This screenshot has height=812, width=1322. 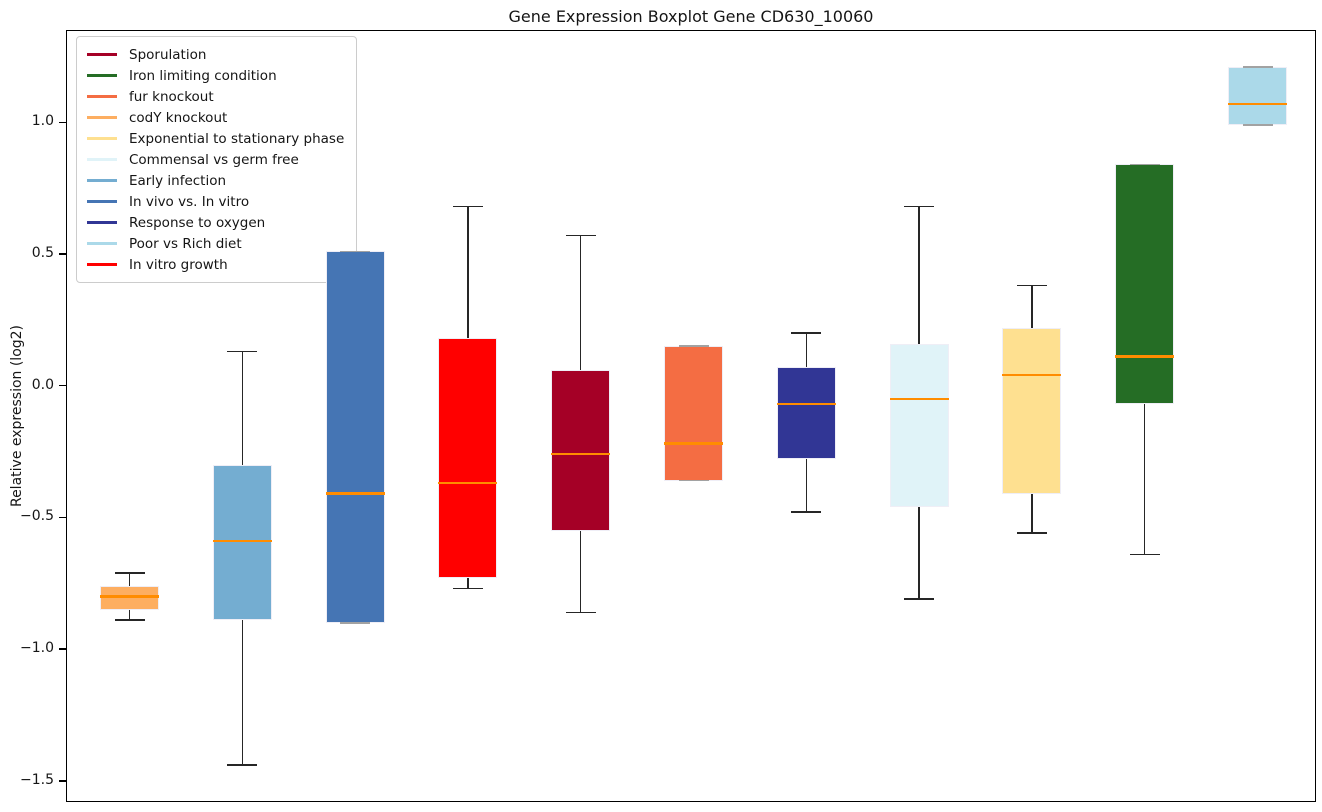 What do you see at coordinates (189, 201) in the screenshot?
I see `legend-label: In vivo vs. In vitro` at bounding box center [189, 201].